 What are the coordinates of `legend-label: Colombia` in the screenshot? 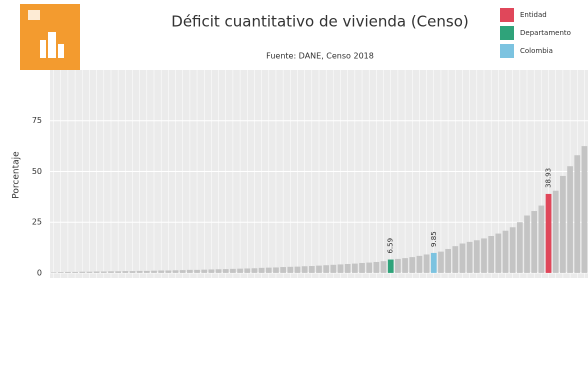 It's located at (536, 51).